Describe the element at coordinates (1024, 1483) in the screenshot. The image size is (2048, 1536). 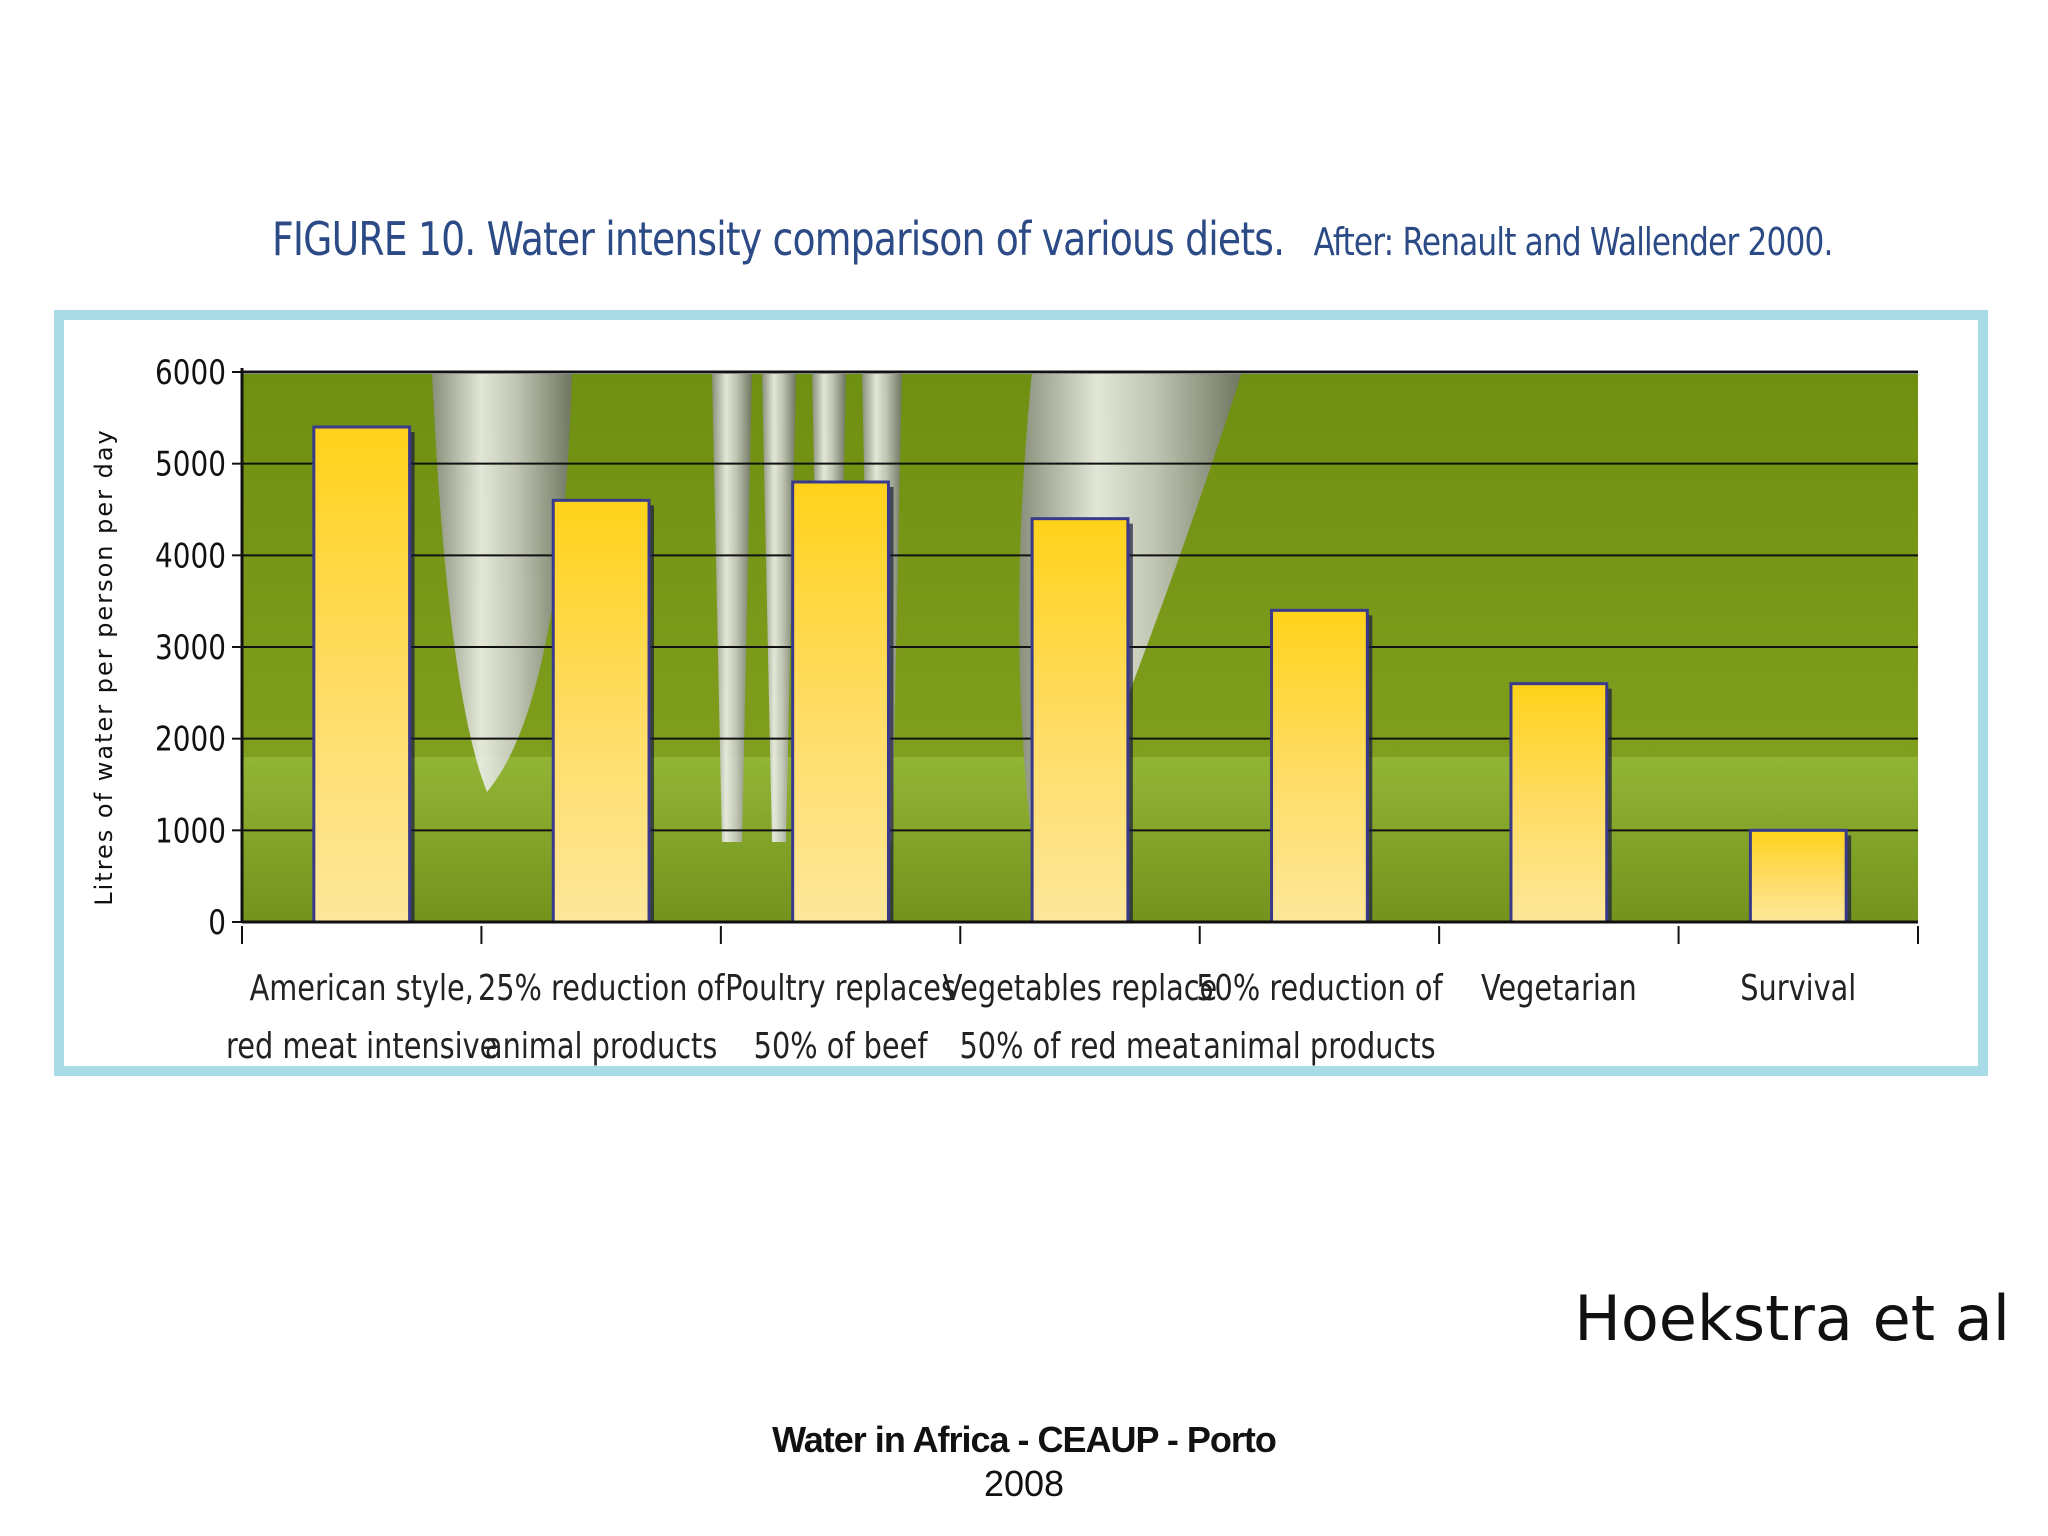
I see `footer-line-2: 2008` at that location.